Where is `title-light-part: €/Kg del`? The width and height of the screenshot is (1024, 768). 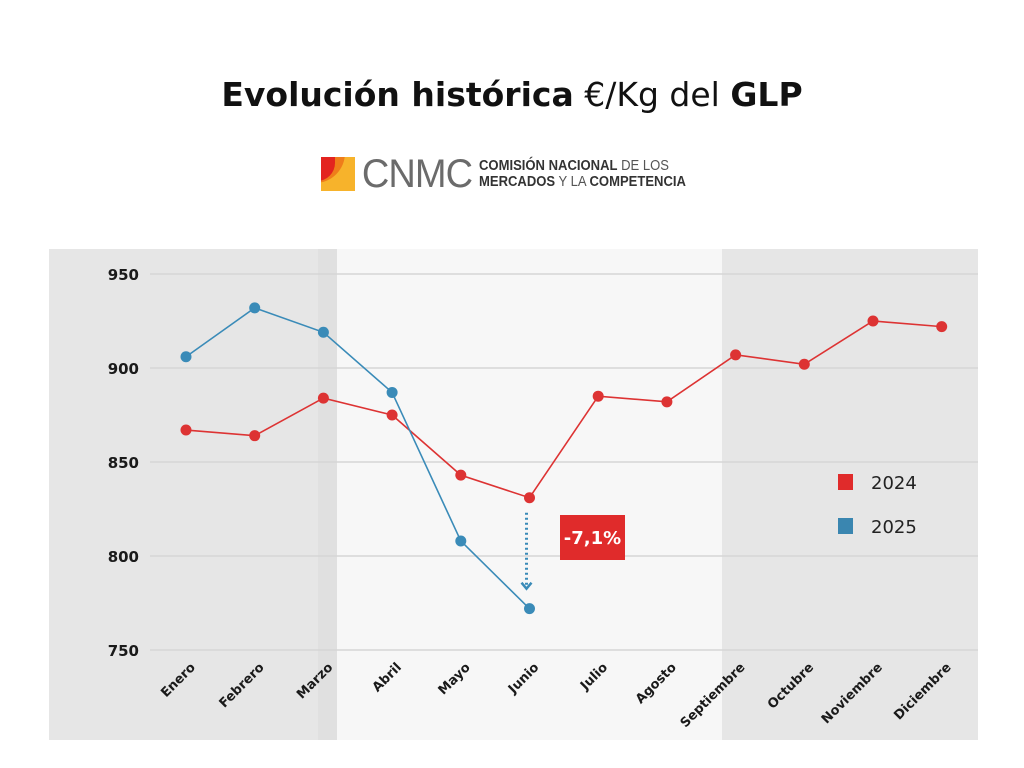
title-light-part: €/Kg del is located at coordinates (652, 94).